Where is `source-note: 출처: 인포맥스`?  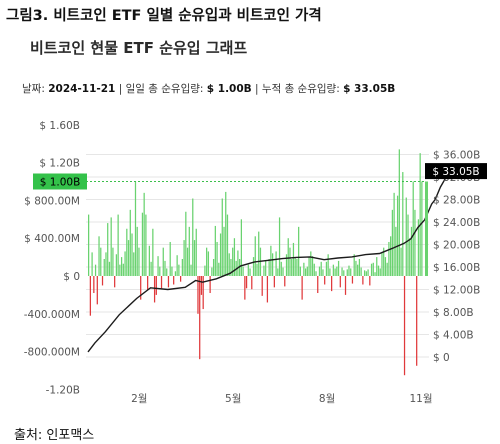
source-note: 출처: 인포맥스 is located at coordinates (54, 435).